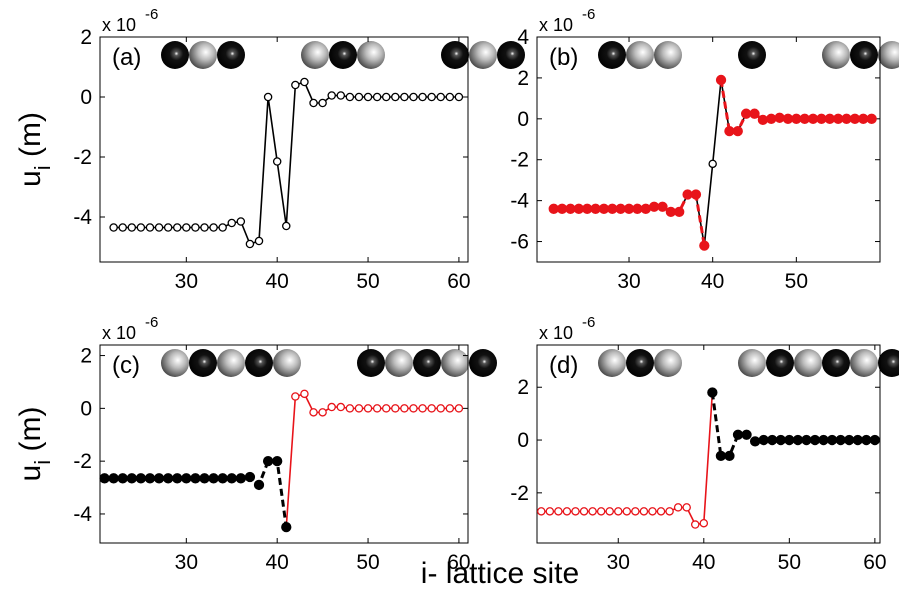 The image size is (899, 598). I want to click on x-tick-label: 50, so click(789, 562).